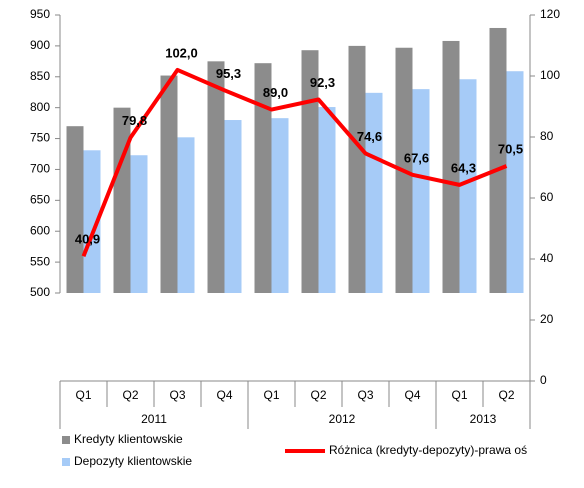 Image resolution: width=584 pixels, height=488 pixels. Describe the element at coordinates (369, 136) in the screenshot. I see `data-label: 74,6` at that location.